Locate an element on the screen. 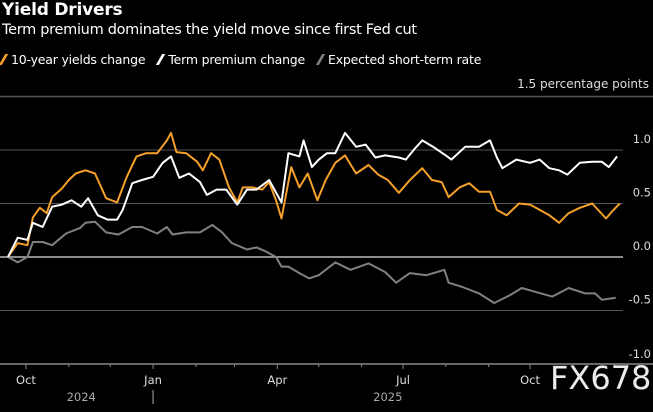 This screenshot has width=653, height=412. legend-label: 10-year yields change is located at coordinates (78, 59).